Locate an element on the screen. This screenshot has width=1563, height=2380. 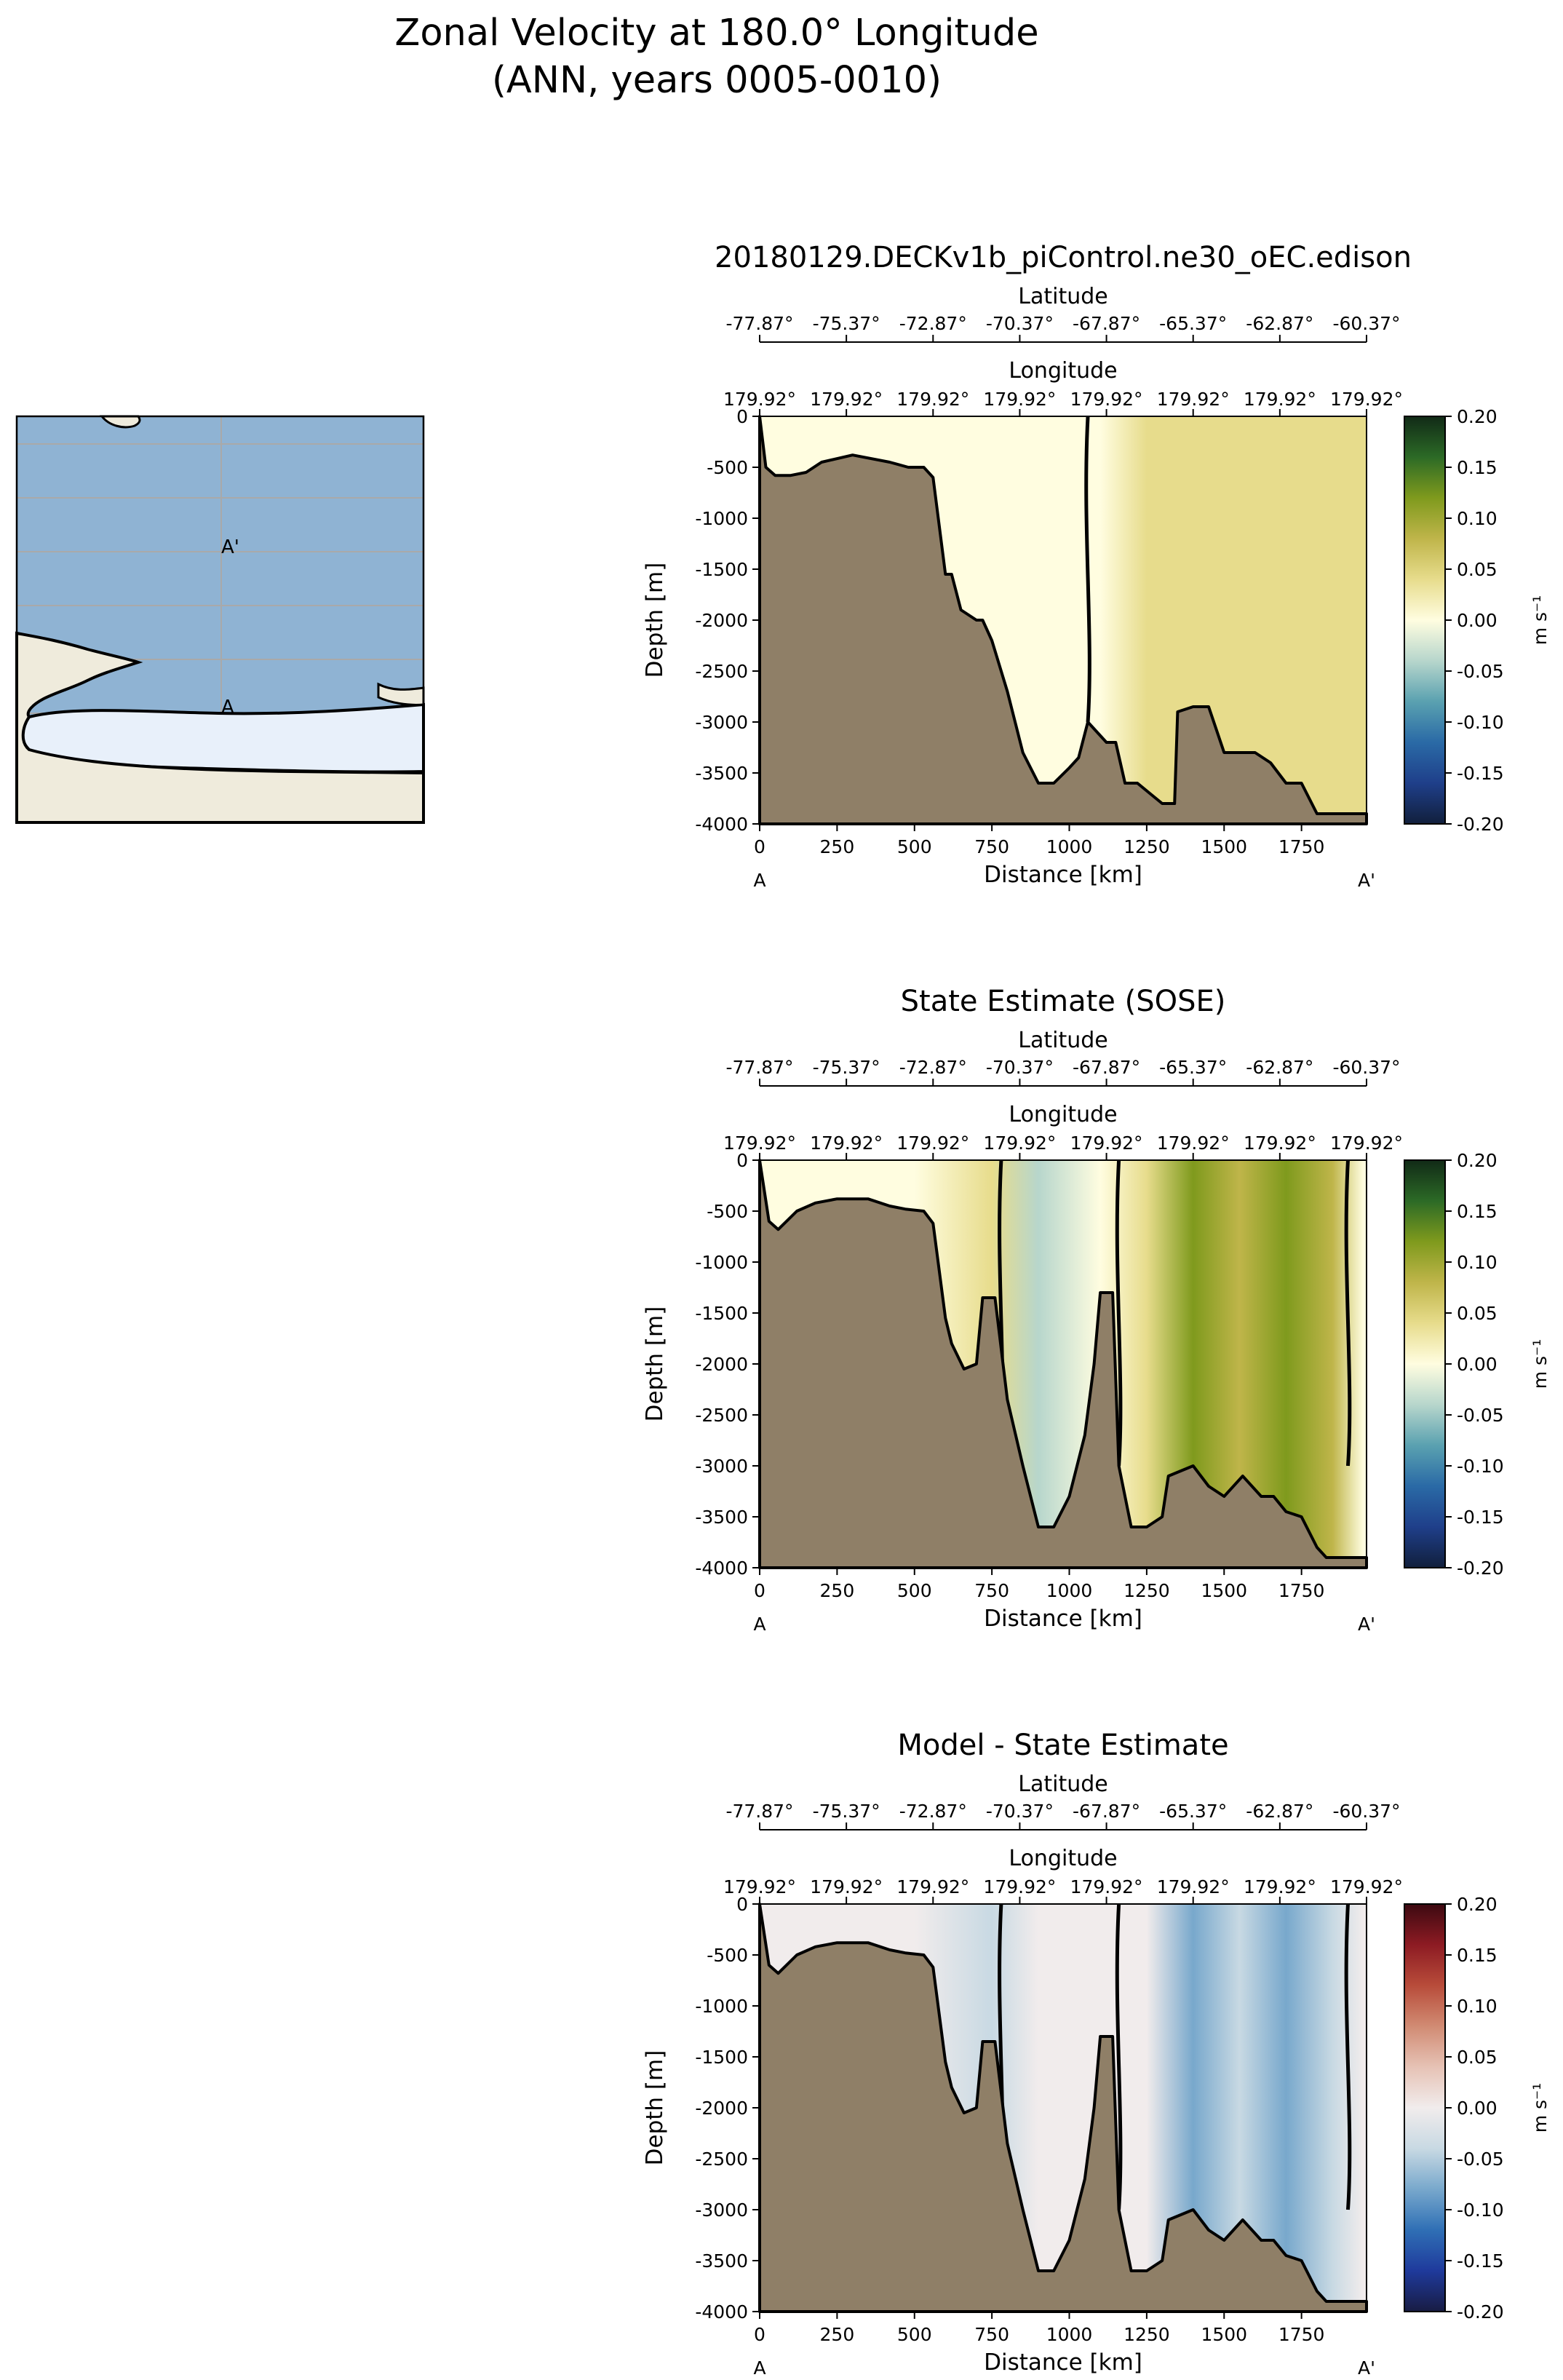
bathymetry-fill is located at coordinates (1063, 2108).